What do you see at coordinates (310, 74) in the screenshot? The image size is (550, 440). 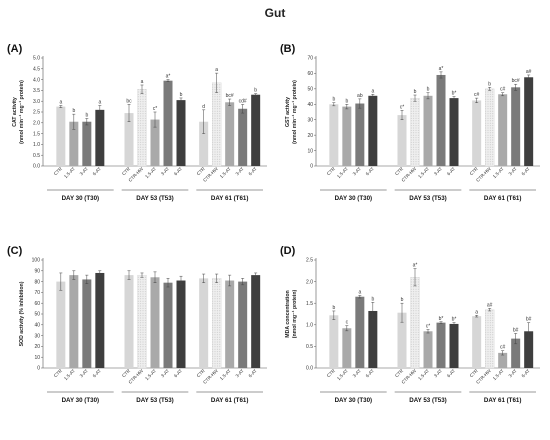 I see `y-tick-label: 60` at bounding box center [310, 74].